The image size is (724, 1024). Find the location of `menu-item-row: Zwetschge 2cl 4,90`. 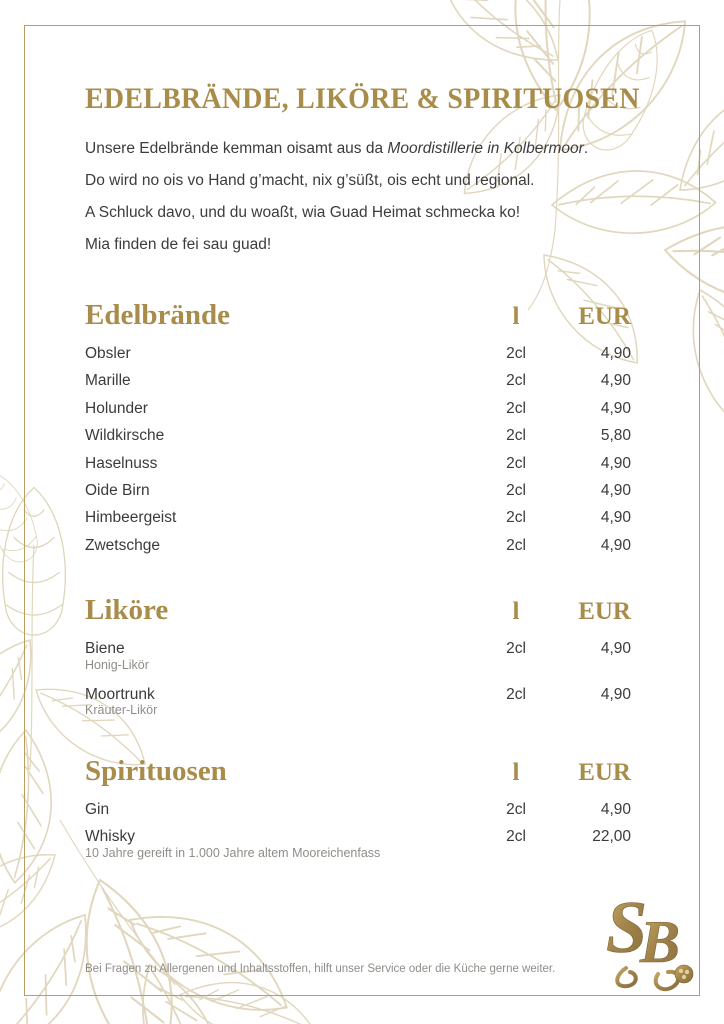

menu-item-row: Zwetschge 2cl 4,90 is located at coordinates (358, 545).